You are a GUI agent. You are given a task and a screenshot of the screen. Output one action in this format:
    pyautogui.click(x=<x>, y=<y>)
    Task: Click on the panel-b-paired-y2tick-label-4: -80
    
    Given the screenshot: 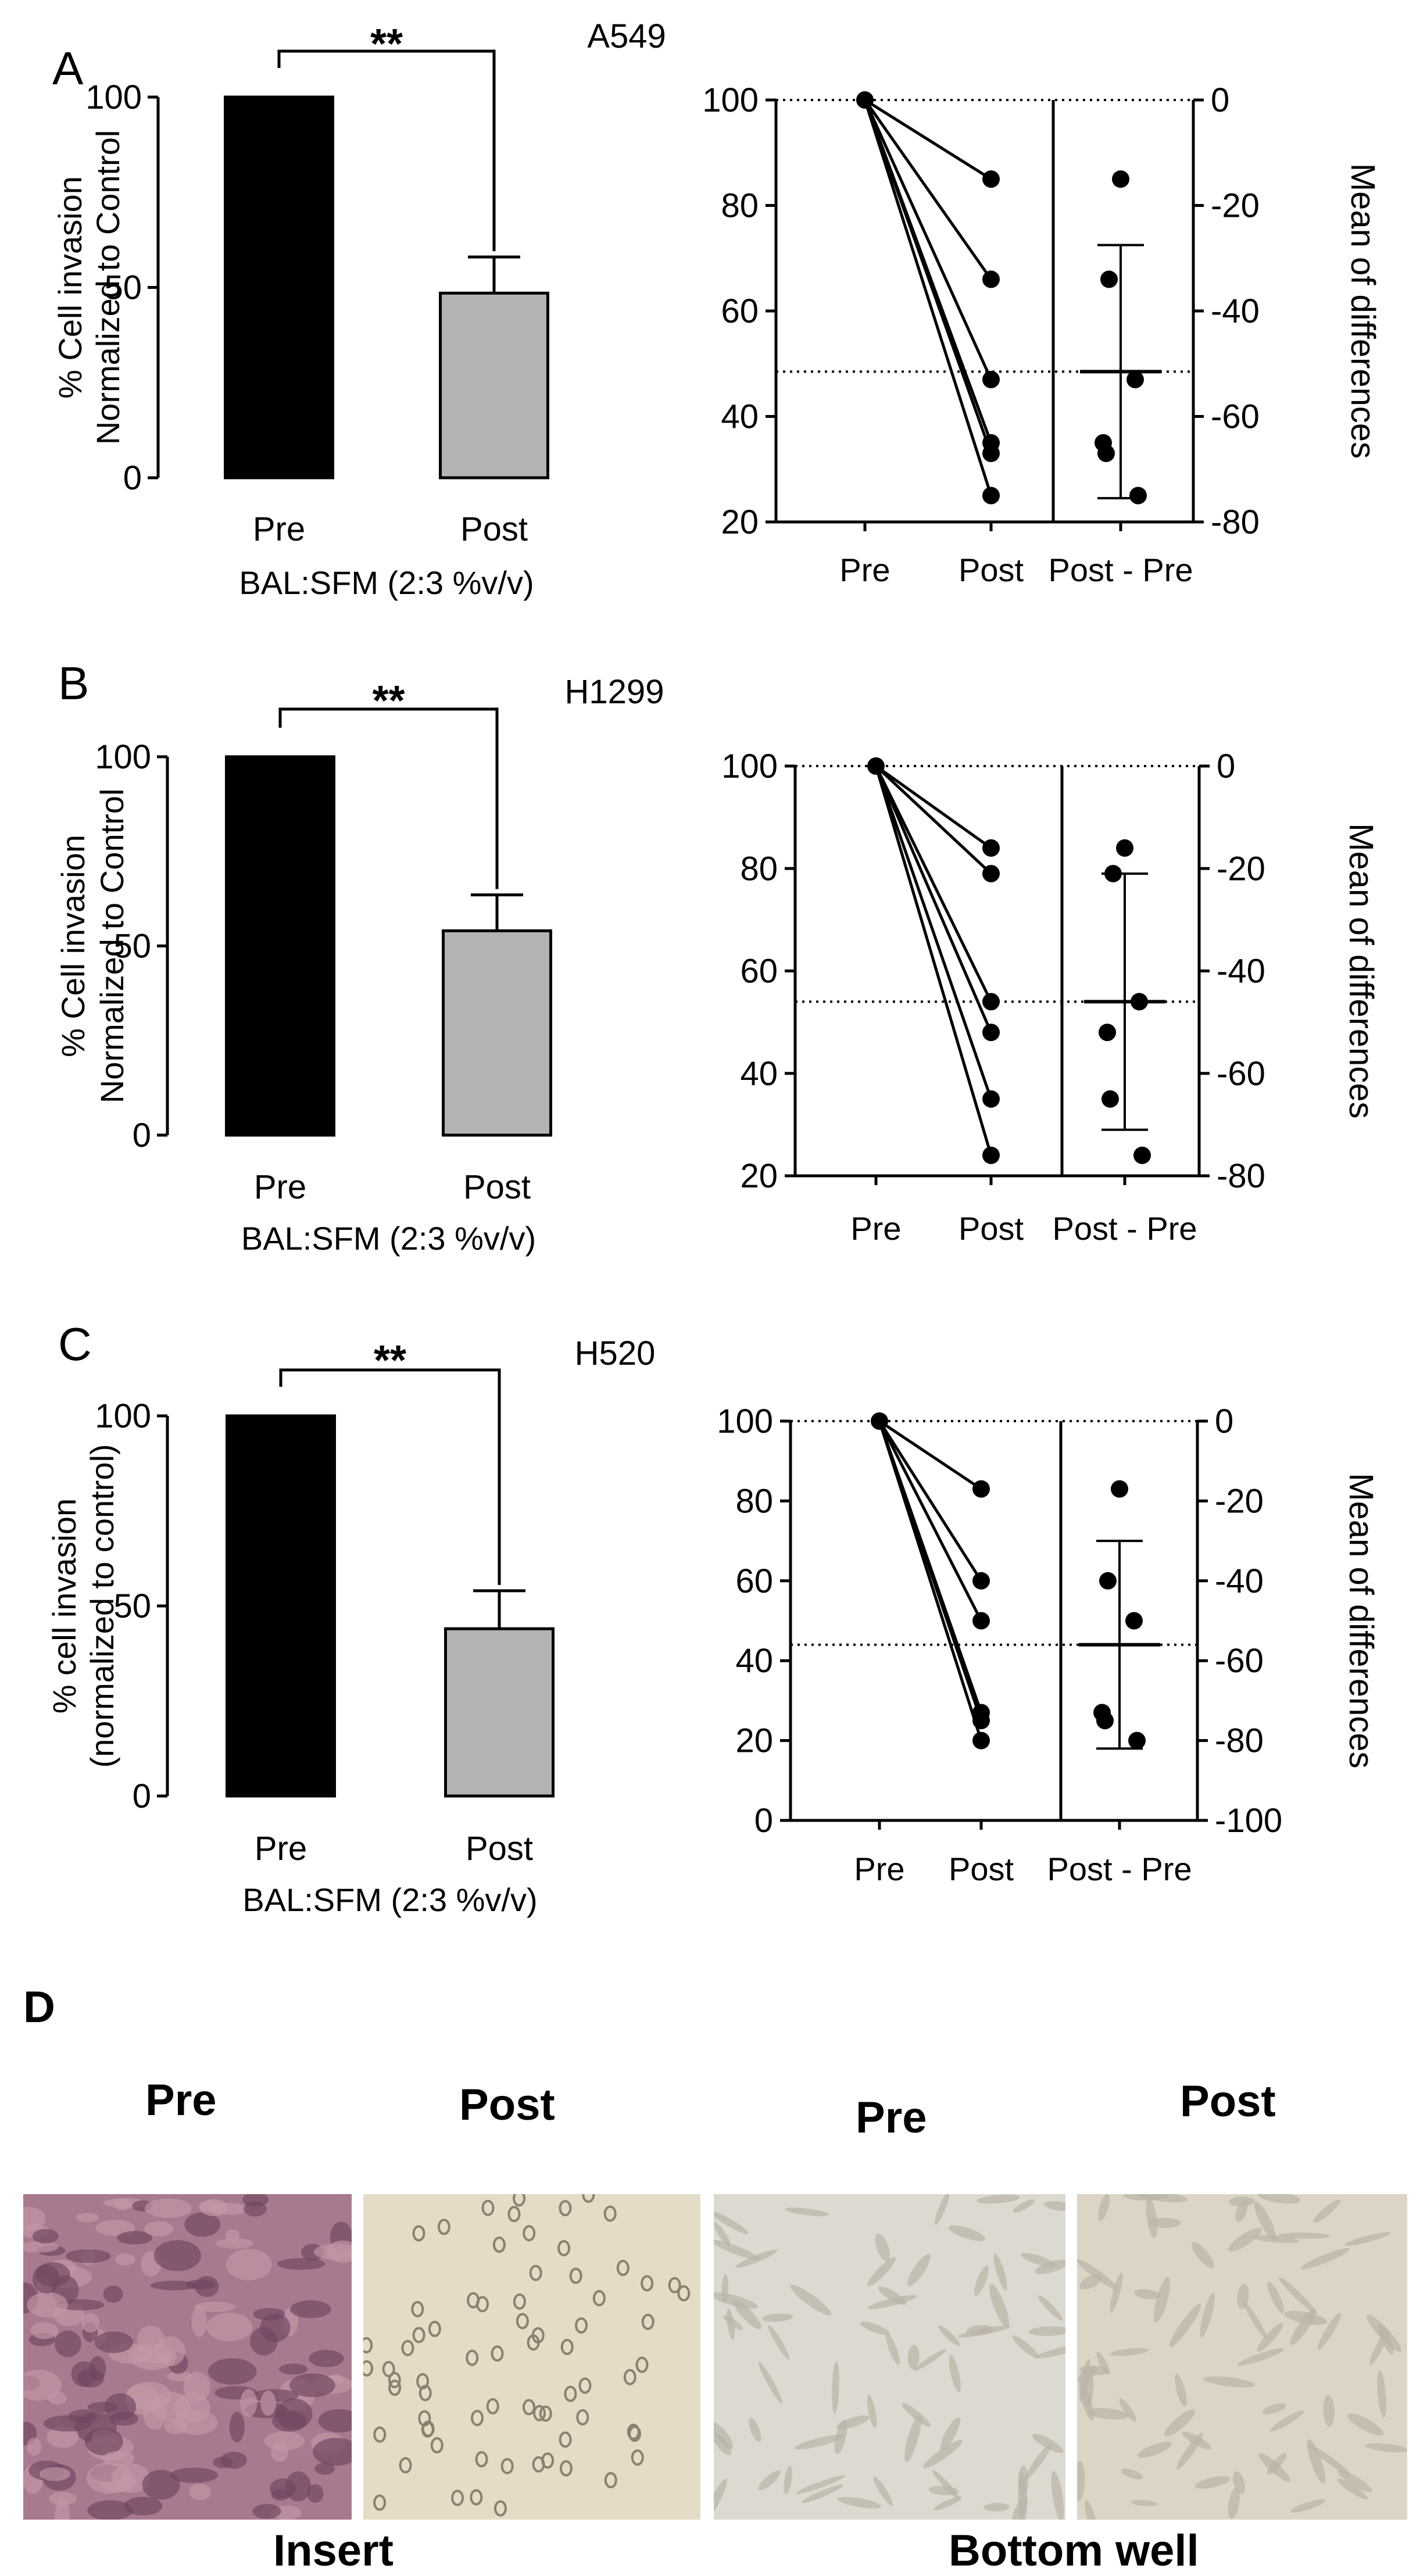 What is the action you would take?
    pyautogui.click(x=1241, y=1176)
    